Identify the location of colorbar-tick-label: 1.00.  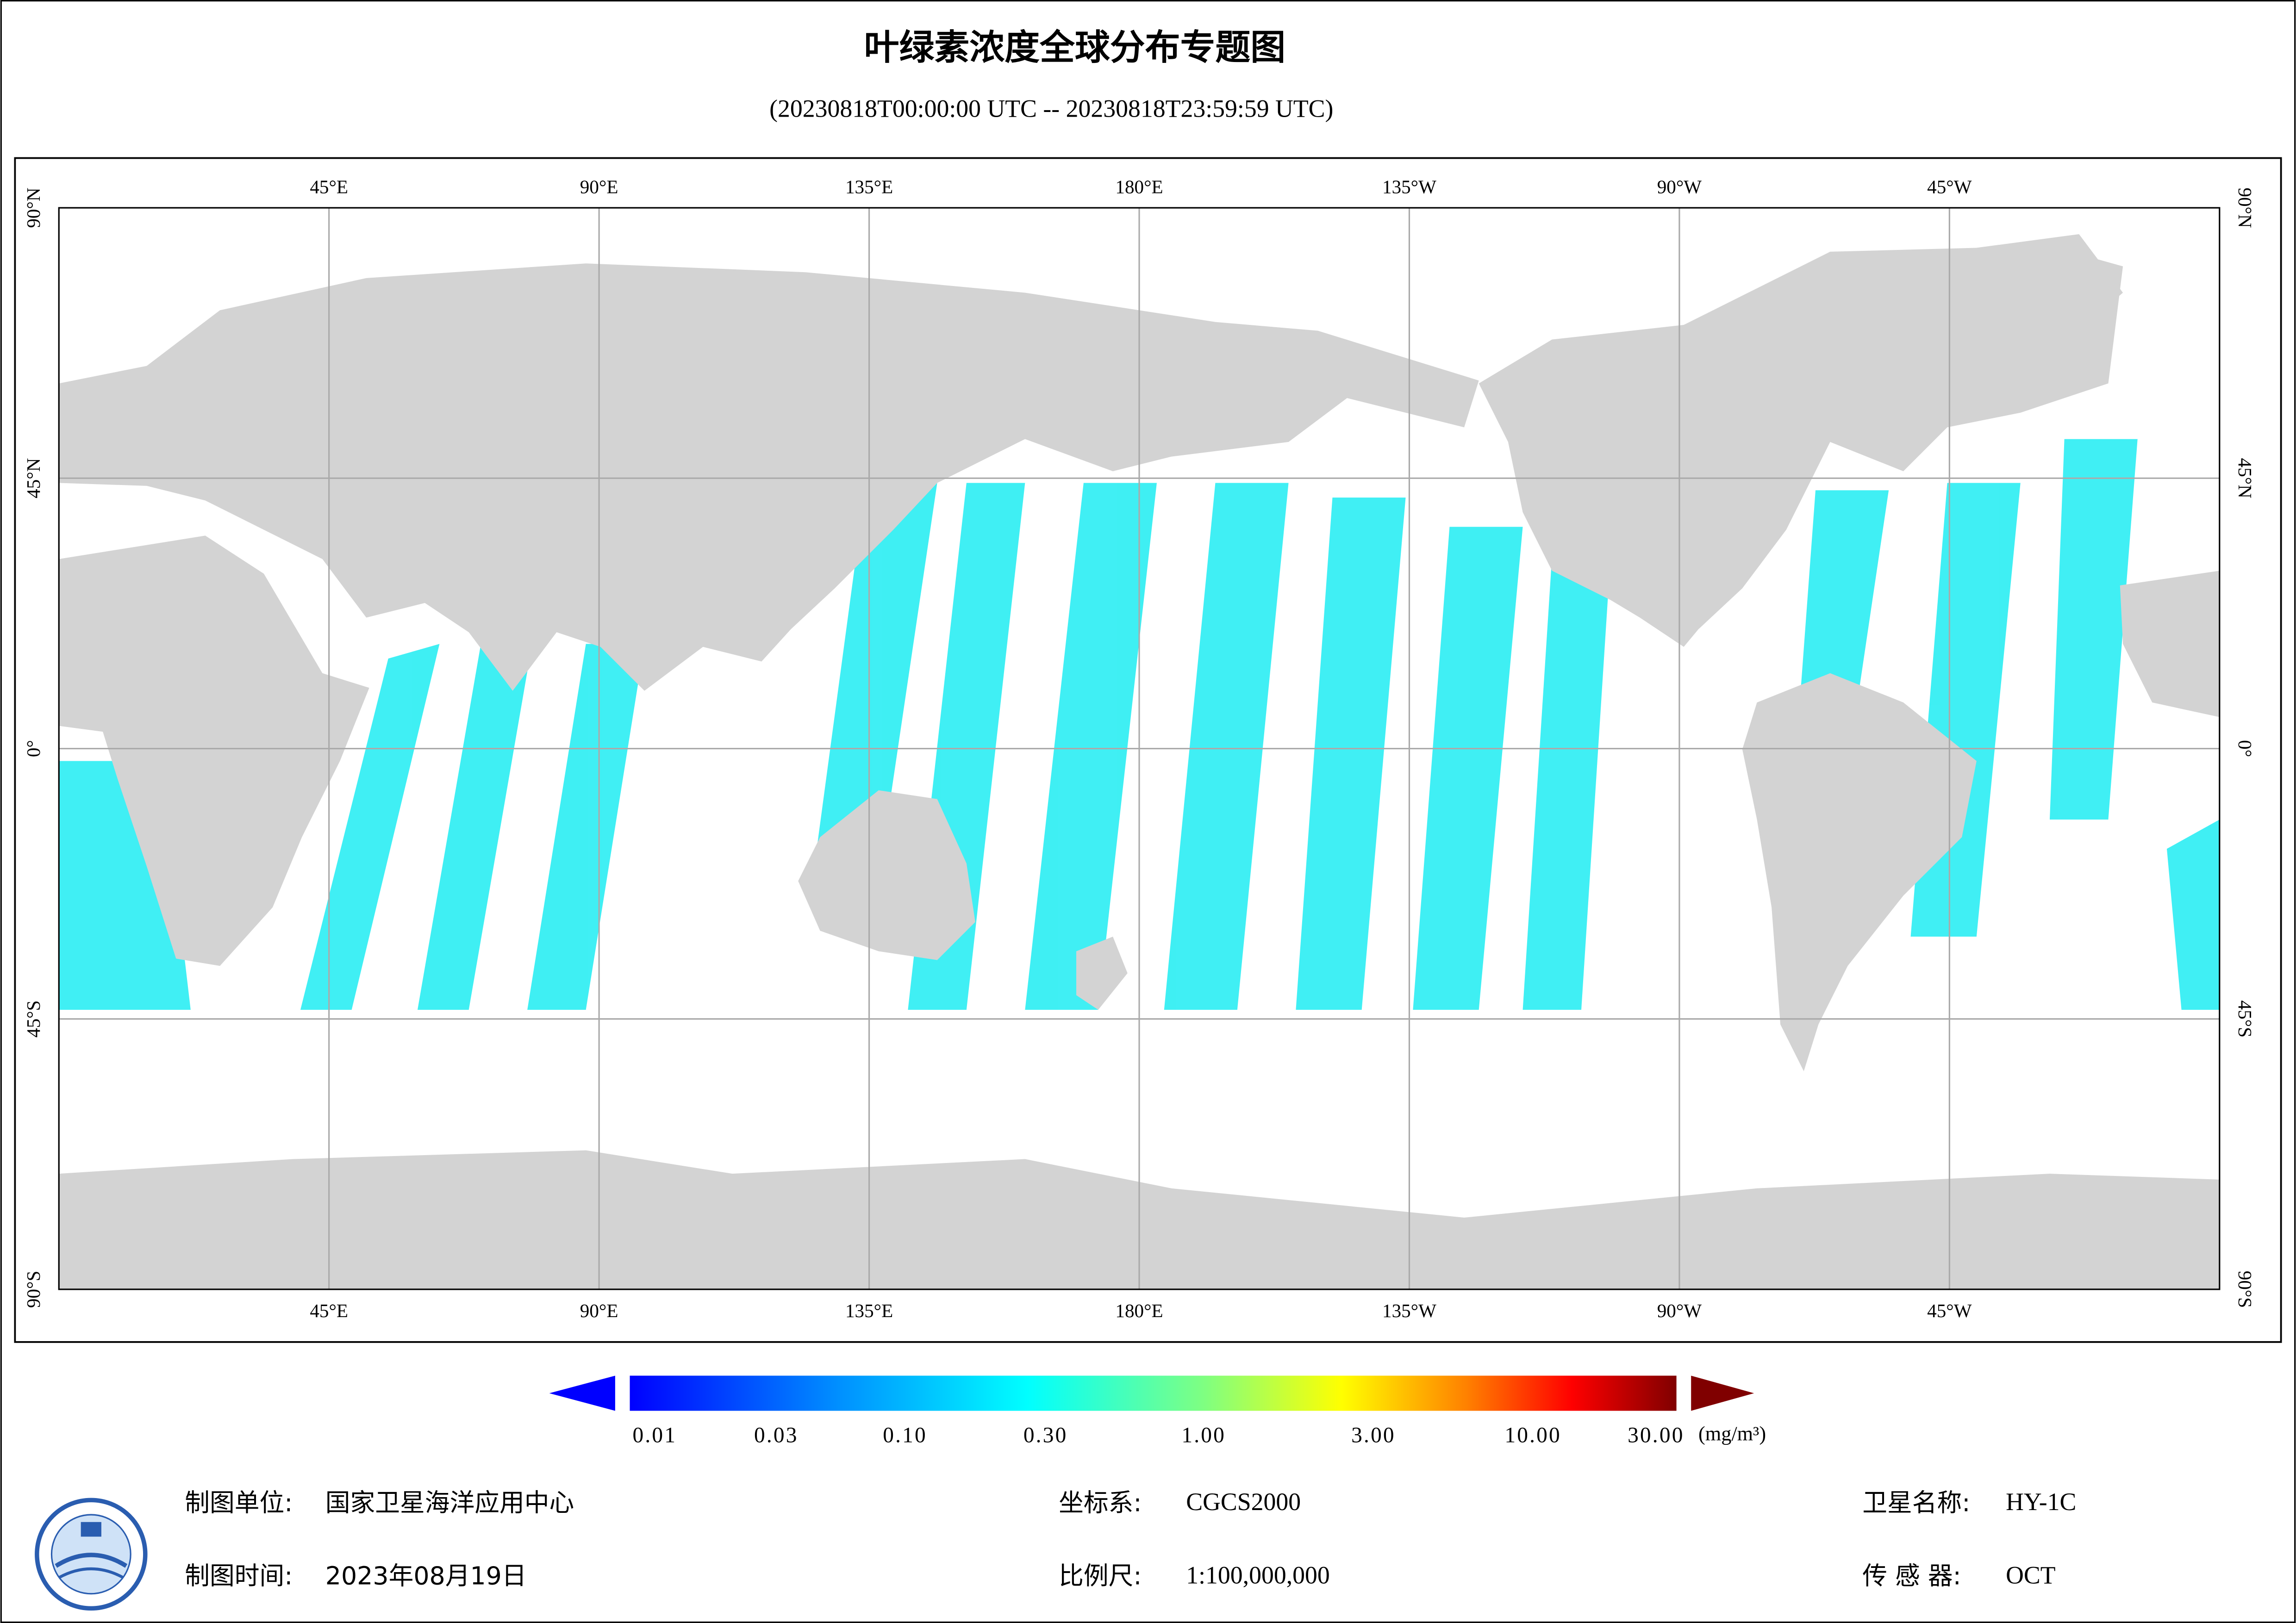
(1203, 1435).